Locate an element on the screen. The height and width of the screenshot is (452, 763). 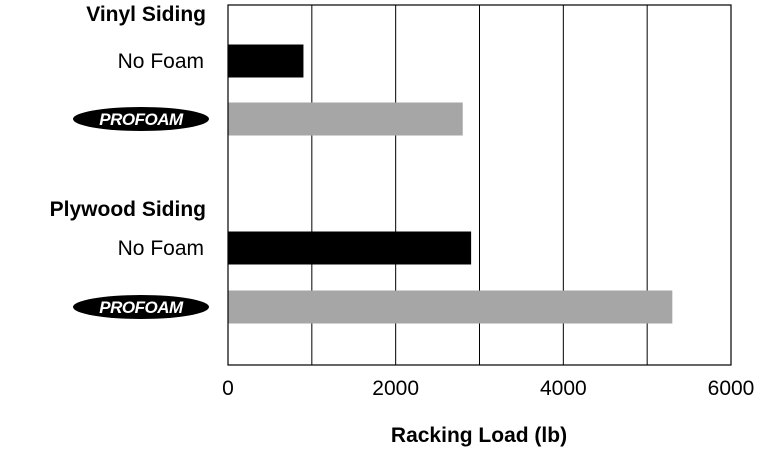
group-label: Plywood Siding is located at coordinates (128, 209).